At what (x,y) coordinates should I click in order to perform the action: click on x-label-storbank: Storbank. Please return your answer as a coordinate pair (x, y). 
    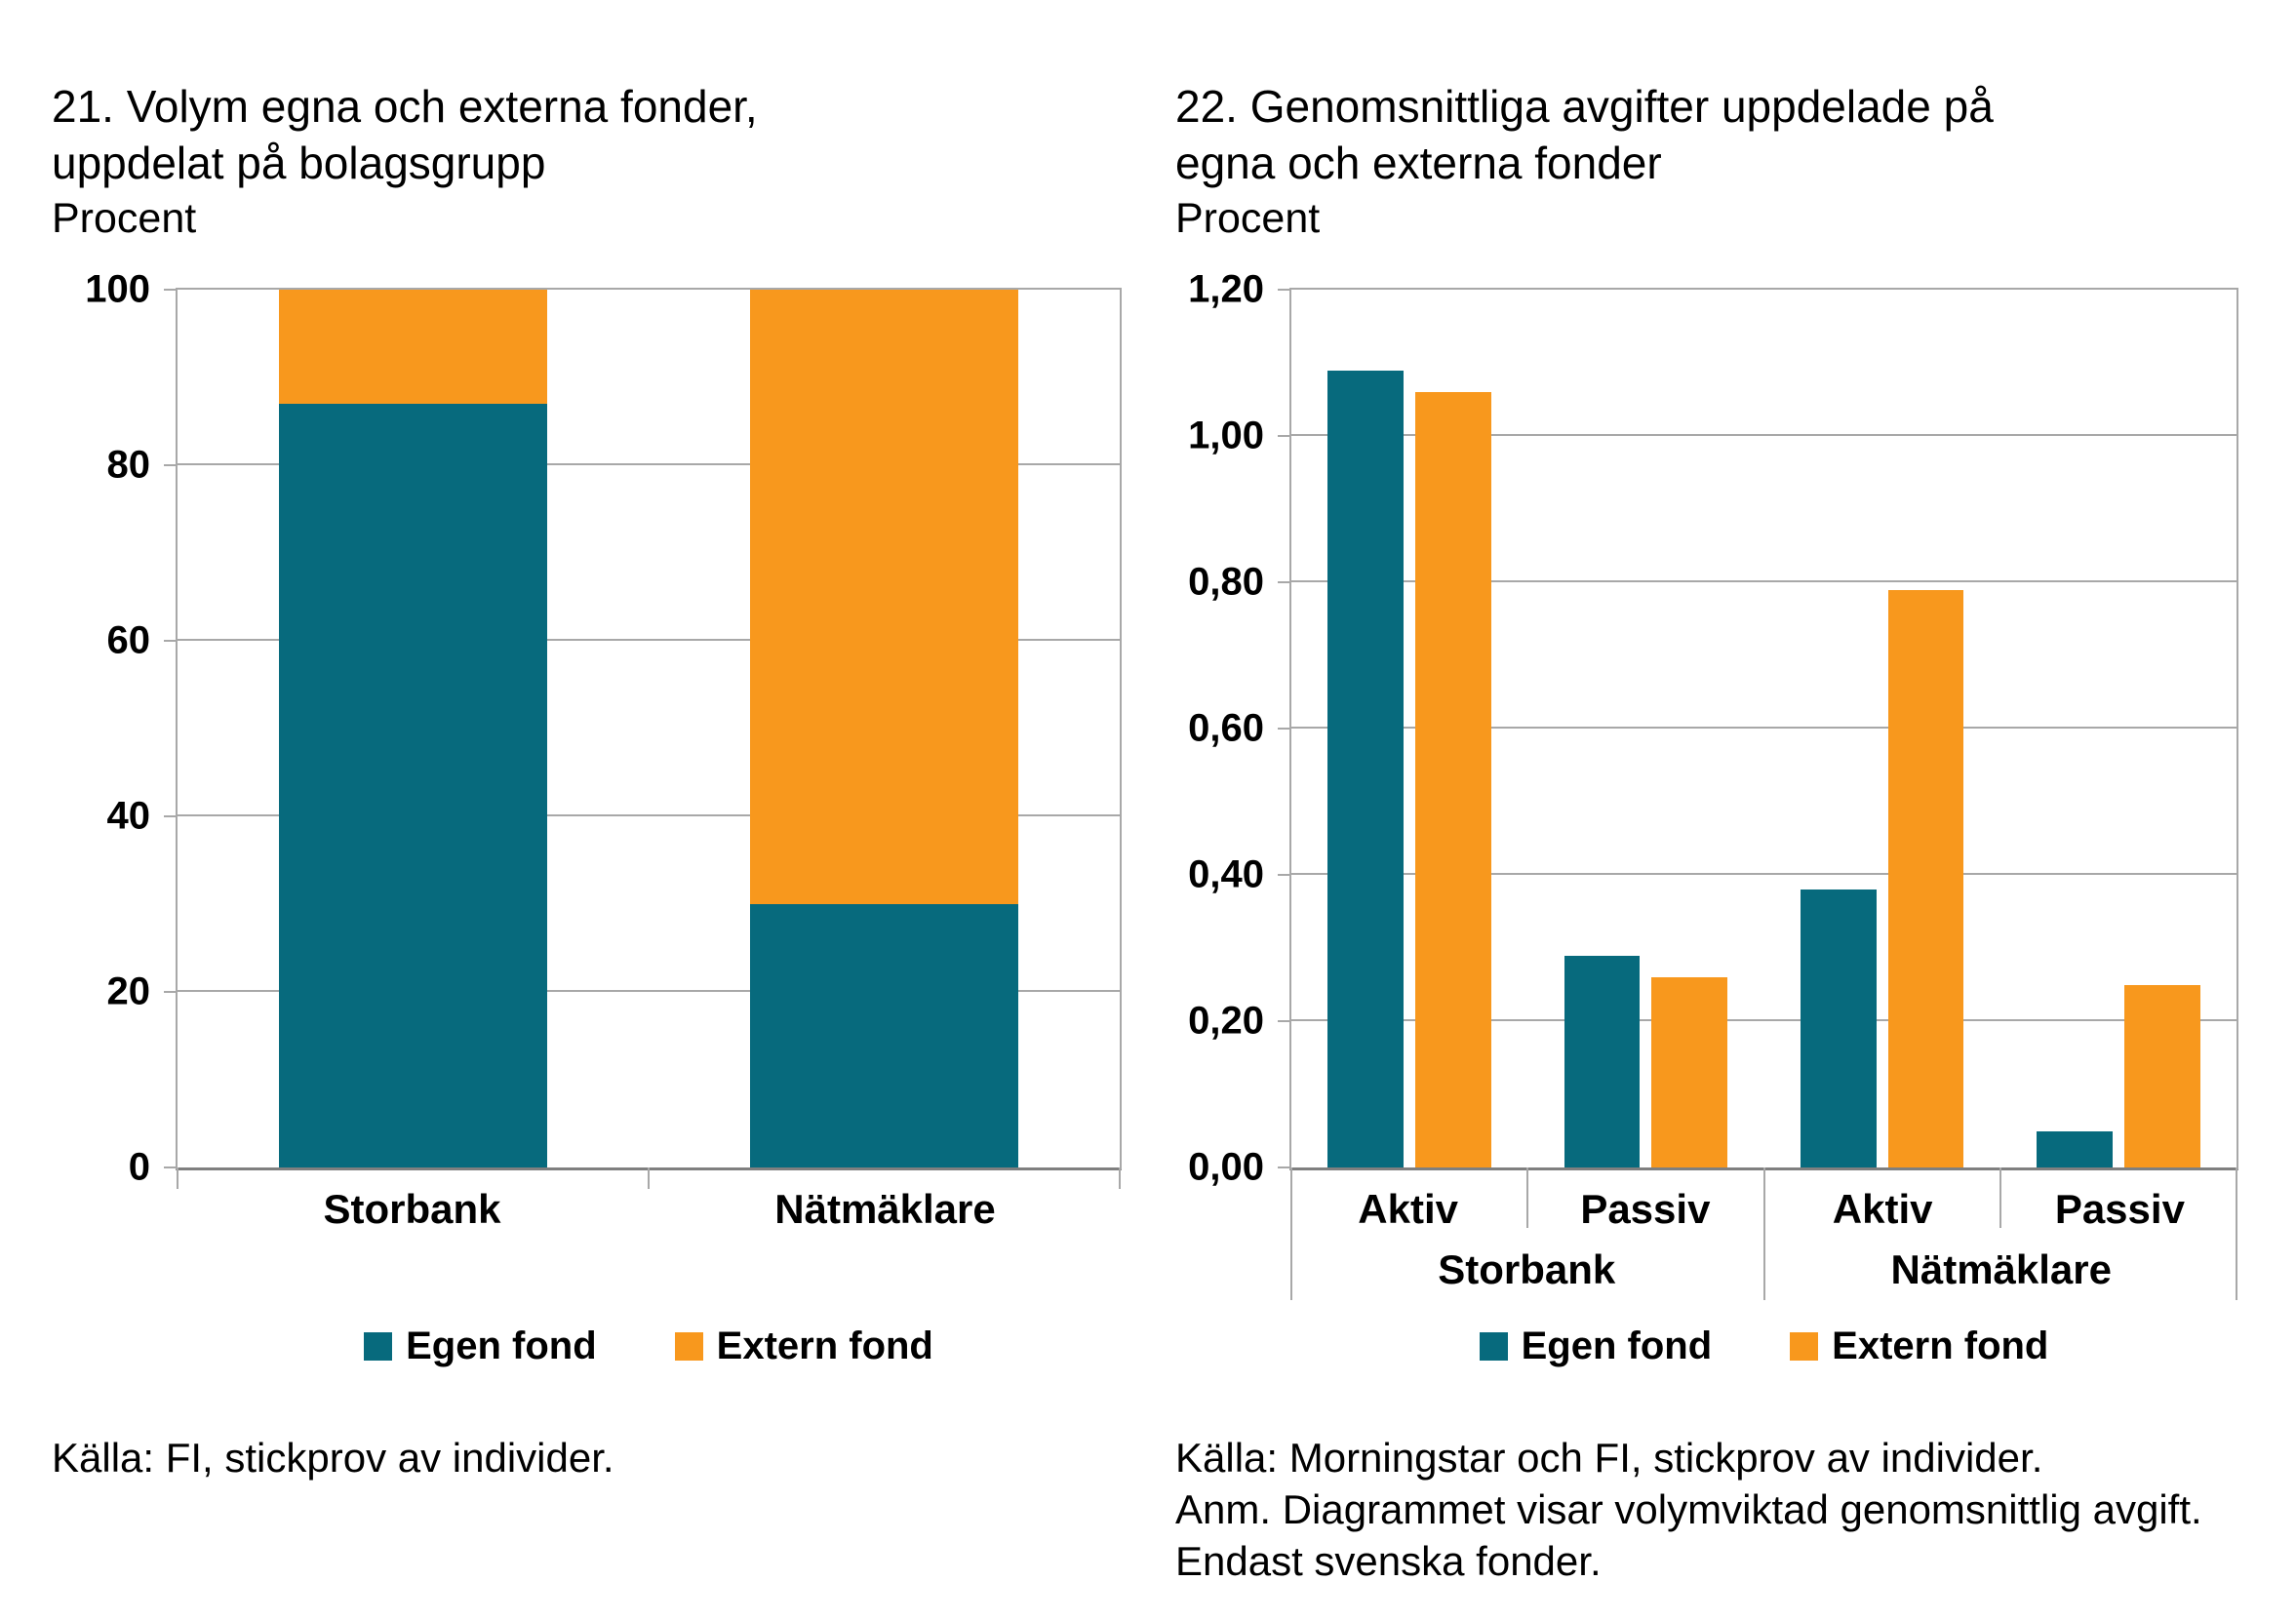
    Looking at the image, I should click on (412, 1209).